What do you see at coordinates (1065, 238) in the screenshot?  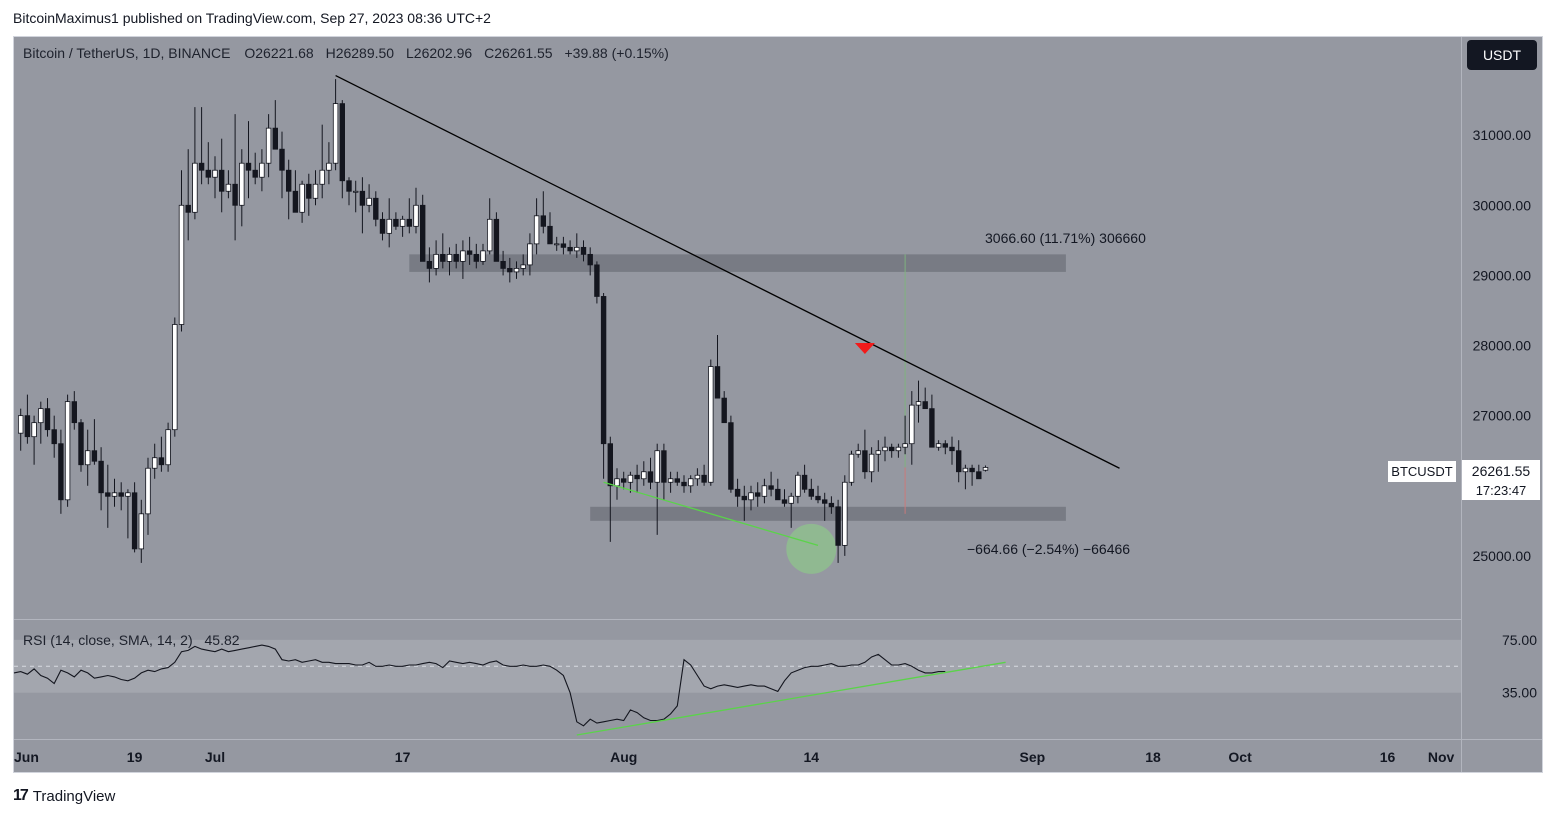 I see `upper-measure-label: 3066.60 (11.71%) 306660` at bounding box center [1065, 238].